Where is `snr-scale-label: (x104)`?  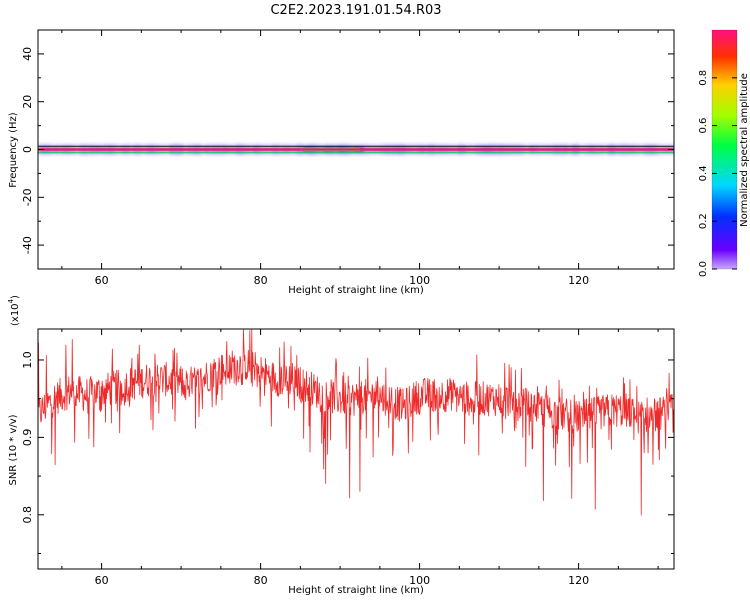
snr-scale-label: (x104) is located at coordinates (14, 310).